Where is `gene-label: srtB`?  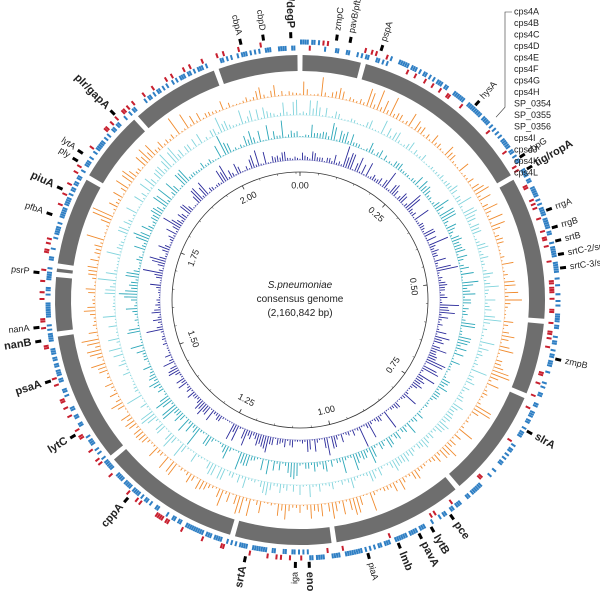
gene-label: srtB is located at coordinates (573, 236).